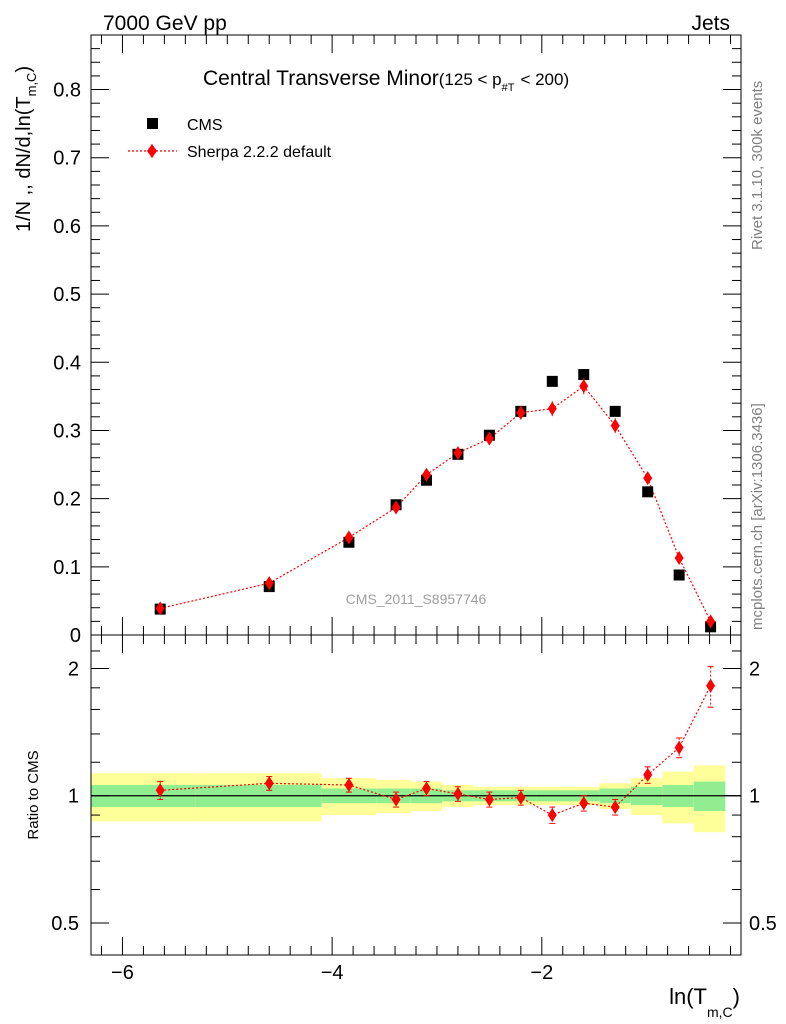  I want to click on ratio-tick-label: 2, so click(73, 669).